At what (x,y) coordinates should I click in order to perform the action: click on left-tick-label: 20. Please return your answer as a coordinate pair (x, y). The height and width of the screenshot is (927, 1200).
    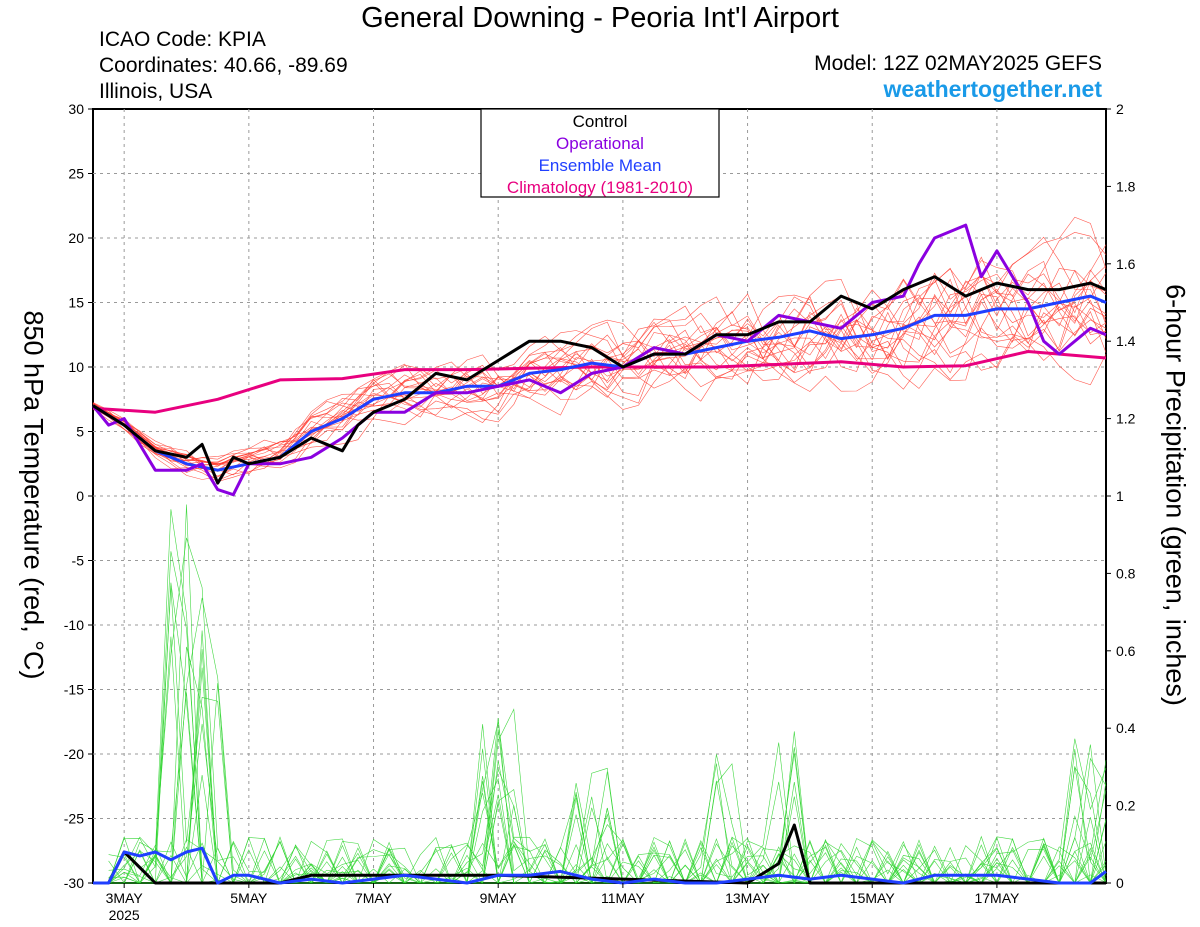
    Looking at the image, I should click on (76, 238).